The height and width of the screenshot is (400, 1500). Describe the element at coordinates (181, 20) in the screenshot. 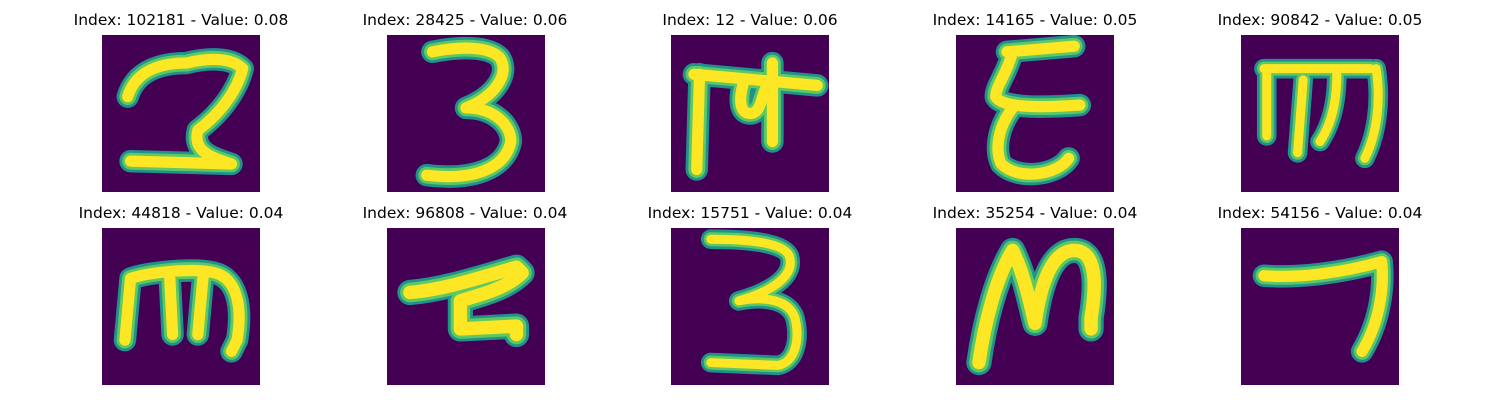

I see `panel-title: Index: 102181 - Value: 0.08` at that location.